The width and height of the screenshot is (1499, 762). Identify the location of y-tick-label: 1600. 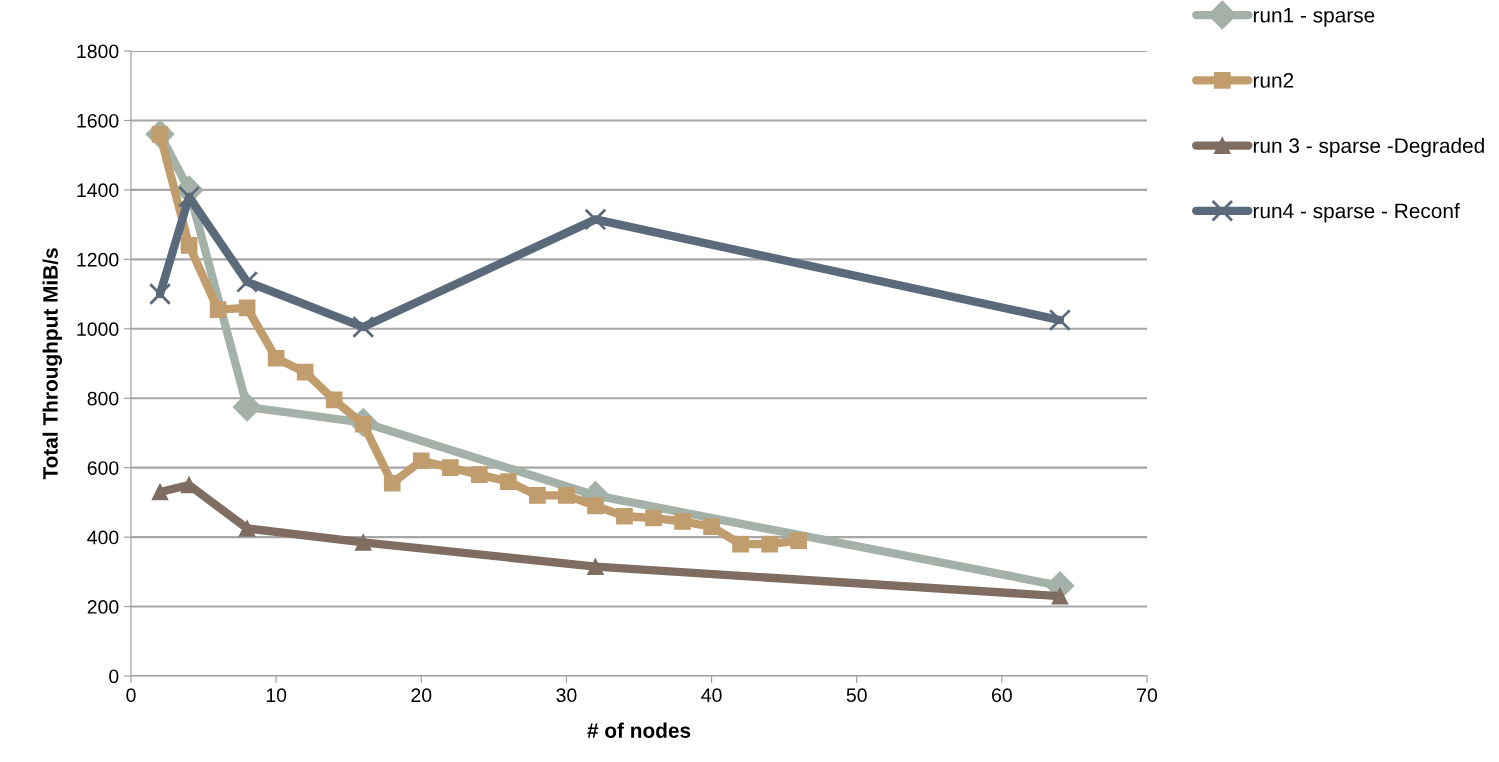
(98, 120).